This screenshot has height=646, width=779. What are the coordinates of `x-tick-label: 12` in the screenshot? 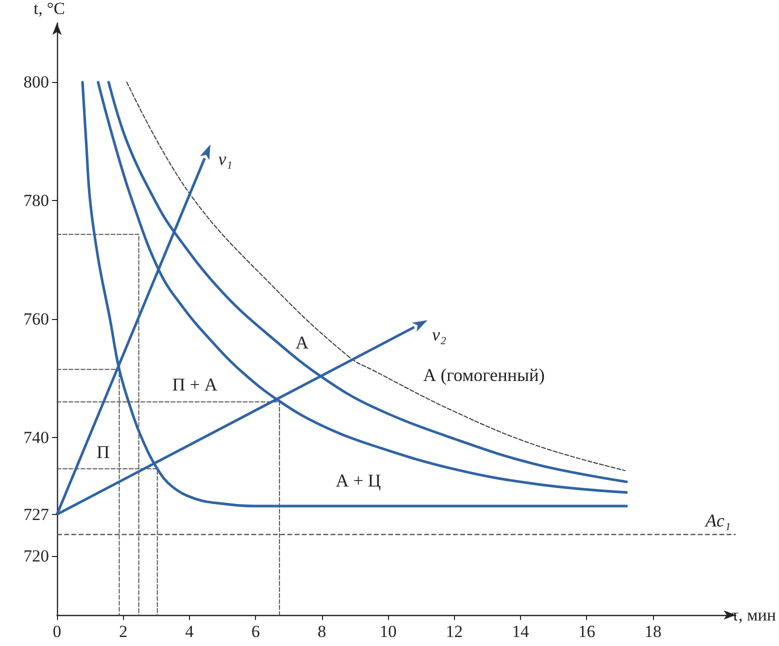 It's located at (454, 631).